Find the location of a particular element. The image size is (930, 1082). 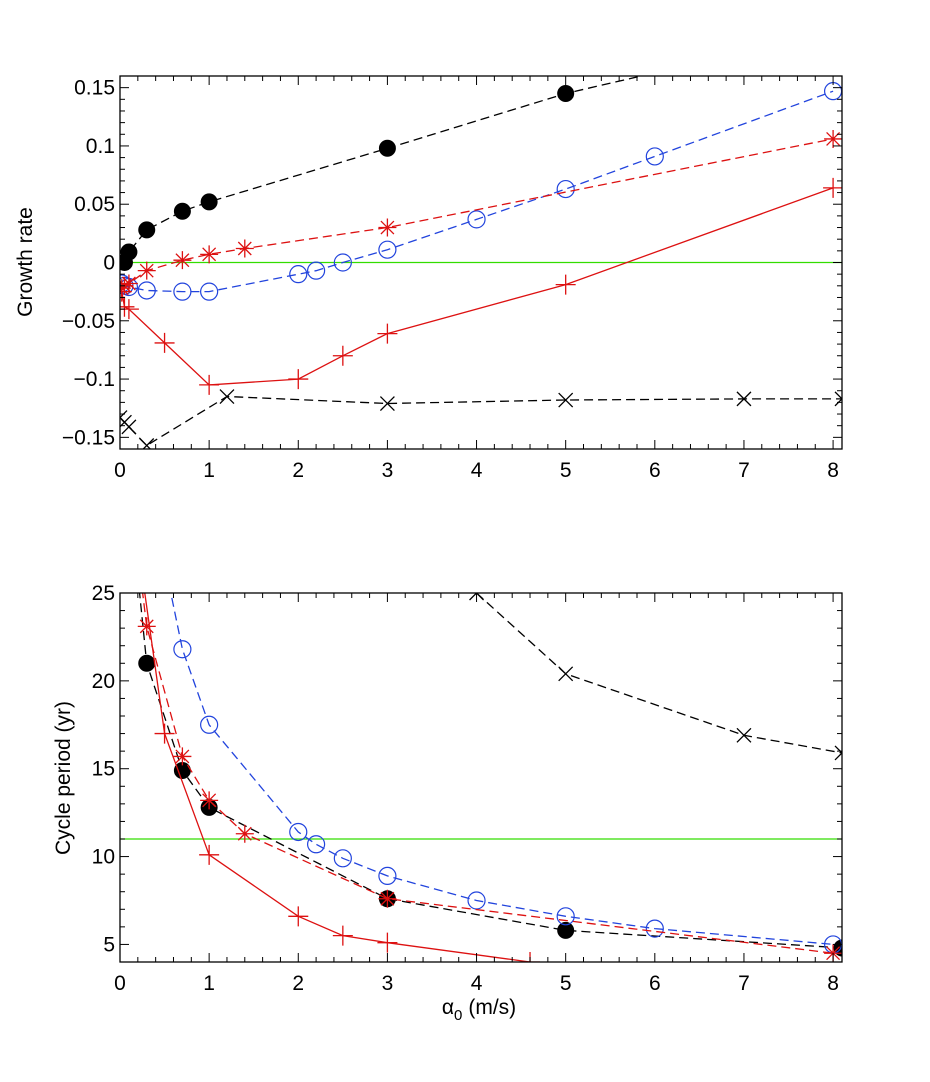

cycle-period-x-tick-label: 3 is located at coordinates (388, 983).